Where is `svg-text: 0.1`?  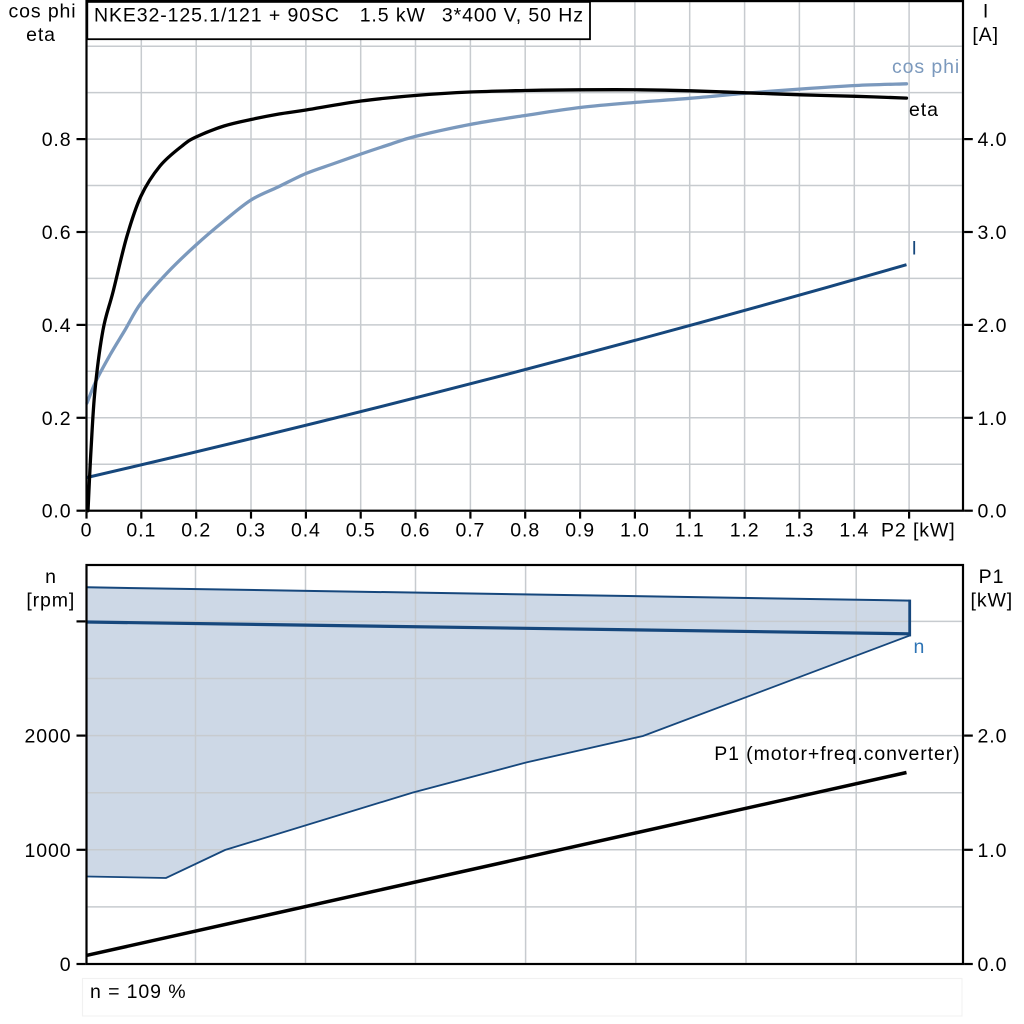
svg-text: 0.1 is located at coordinates (141, 531).